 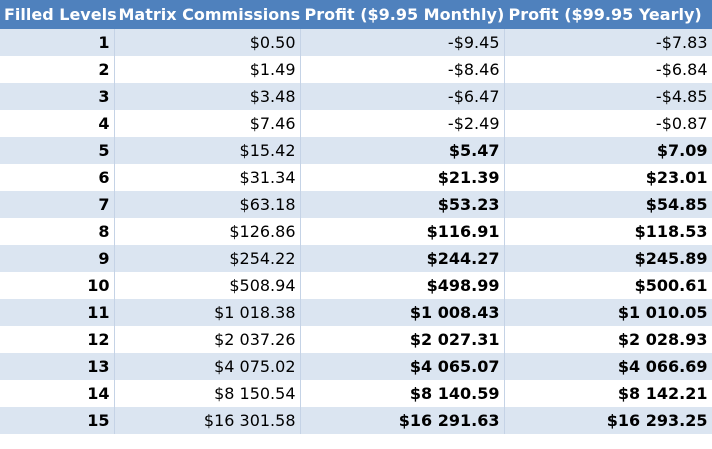 I want to click on cell-profit-monthly: $2 027.31, so click(x=402, y=339).